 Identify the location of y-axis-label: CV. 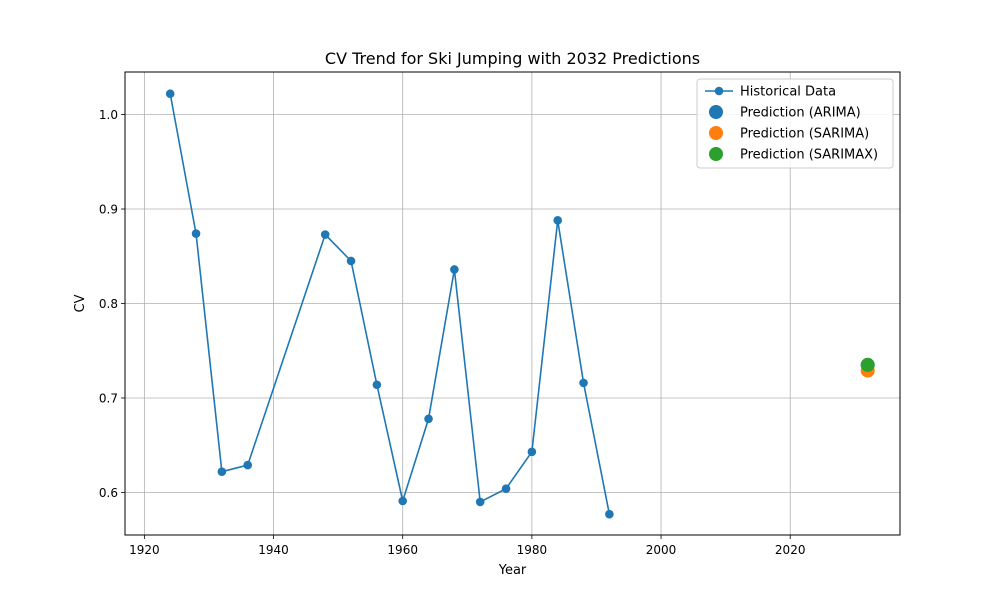
(80, 303).